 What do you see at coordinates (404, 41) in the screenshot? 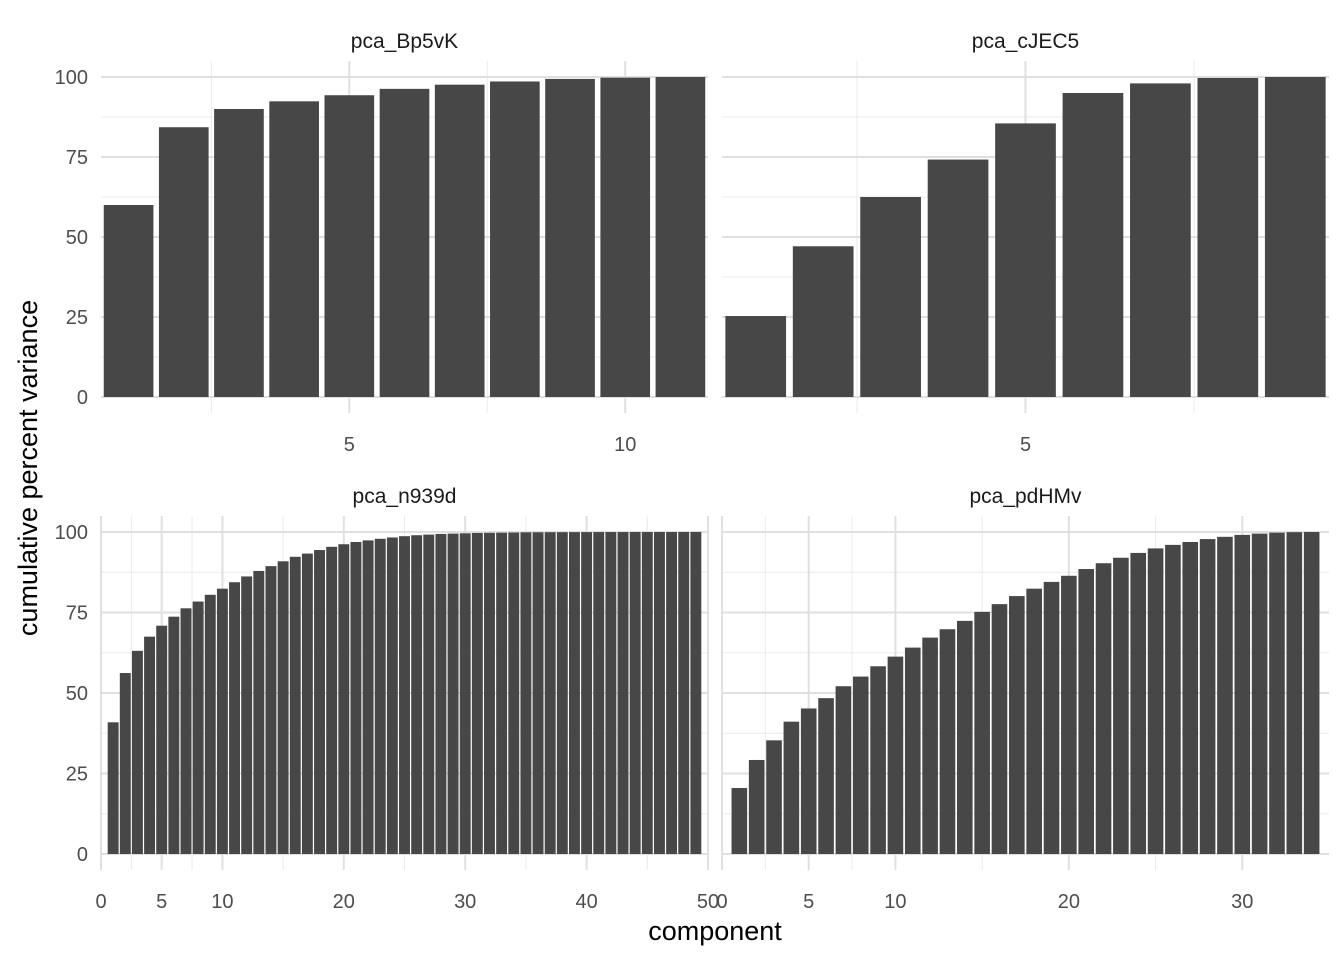
I see `facet-title: pca_Bp5vK` at bounding box center [404, 41].